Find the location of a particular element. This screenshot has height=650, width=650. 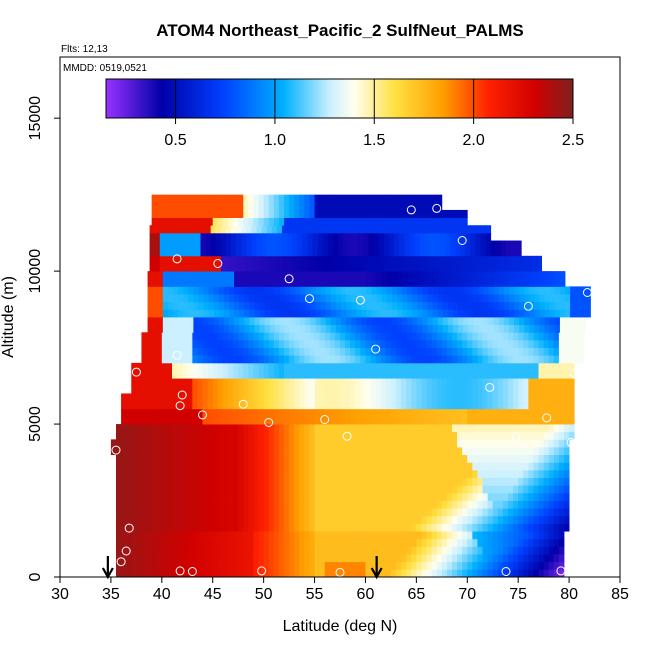

x-tick-label: 50 is located at coordinates (264, 594).